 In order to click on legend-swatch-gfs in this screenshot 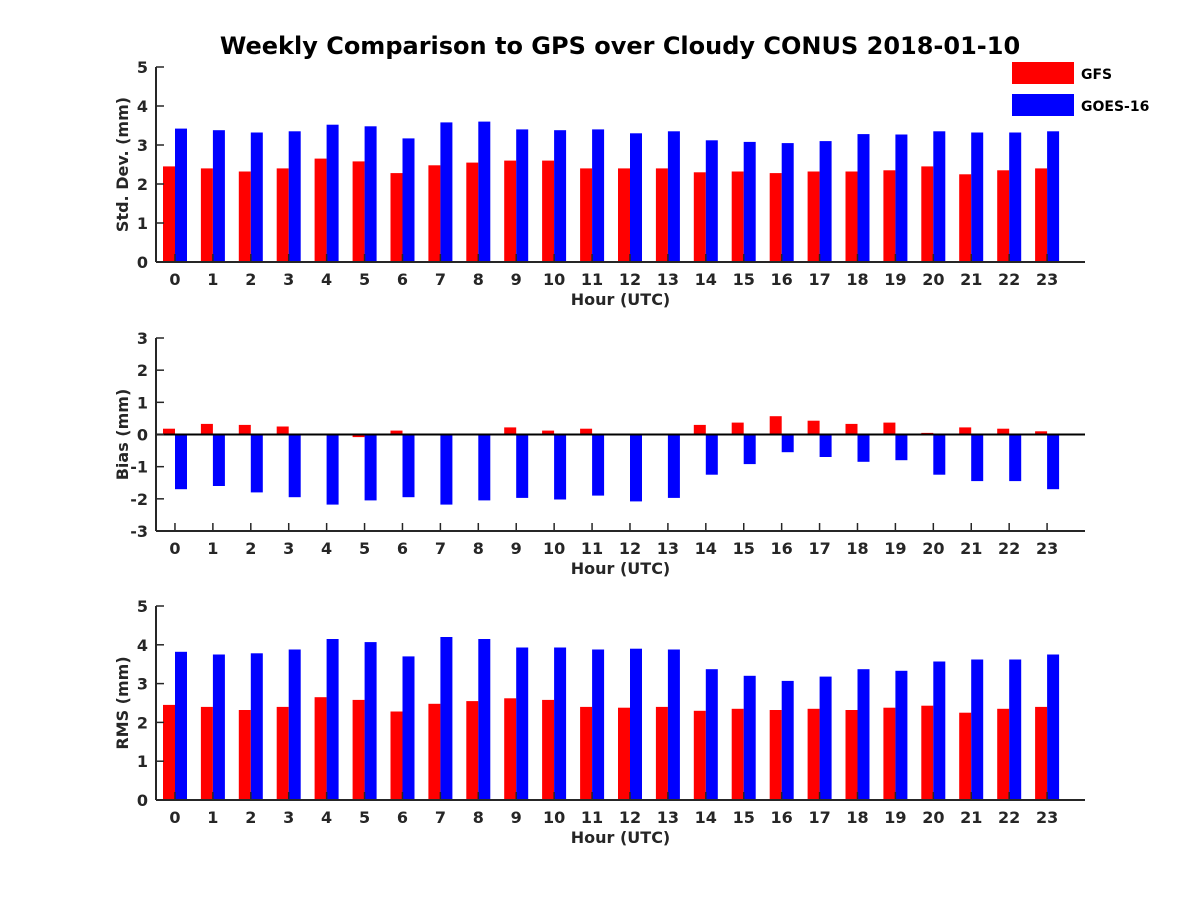, I will do `click(1043, 73)`.